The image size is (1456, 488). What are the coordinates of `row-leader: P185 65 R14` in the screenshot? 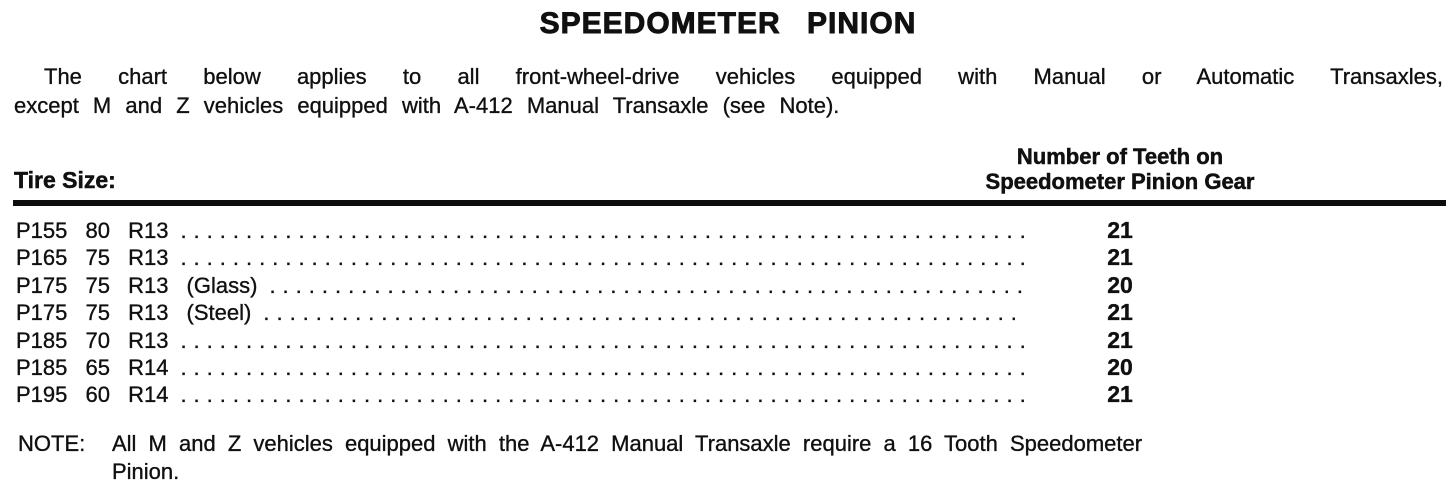 It's located at (520, 367).